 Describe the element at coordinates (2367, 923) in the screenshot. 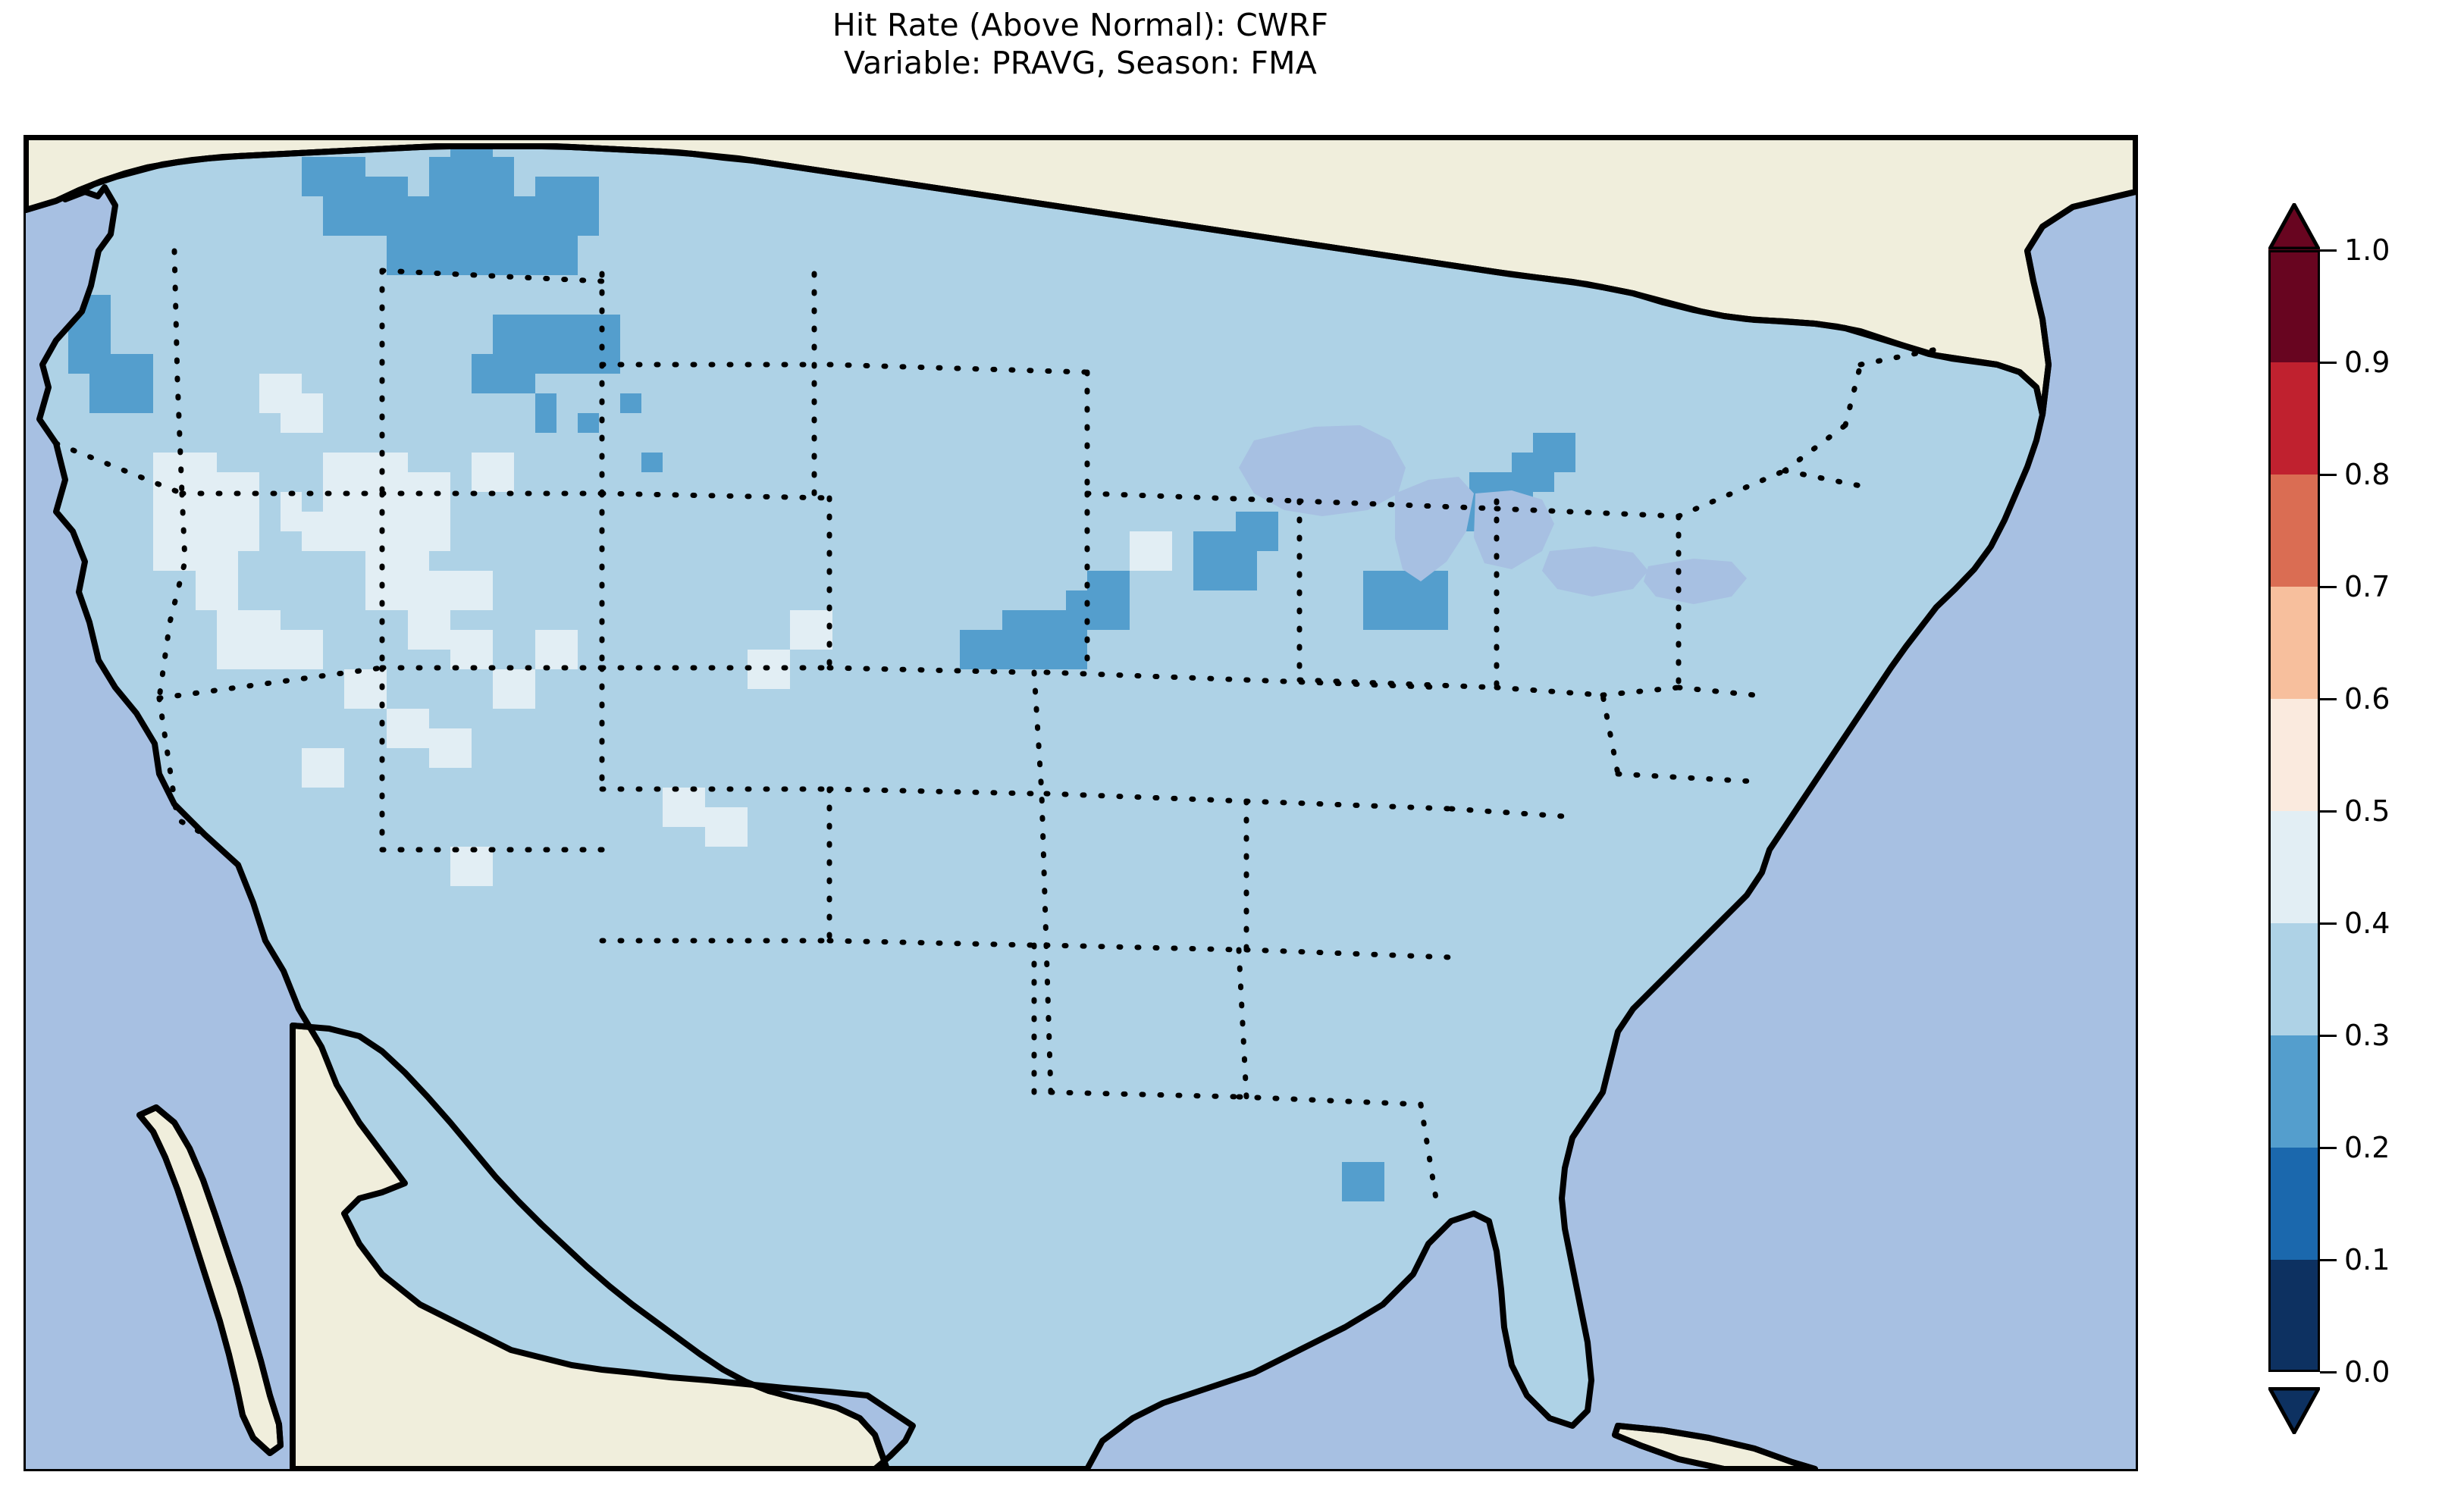

I see `colorbar-tick-label: 0.4` at that location.